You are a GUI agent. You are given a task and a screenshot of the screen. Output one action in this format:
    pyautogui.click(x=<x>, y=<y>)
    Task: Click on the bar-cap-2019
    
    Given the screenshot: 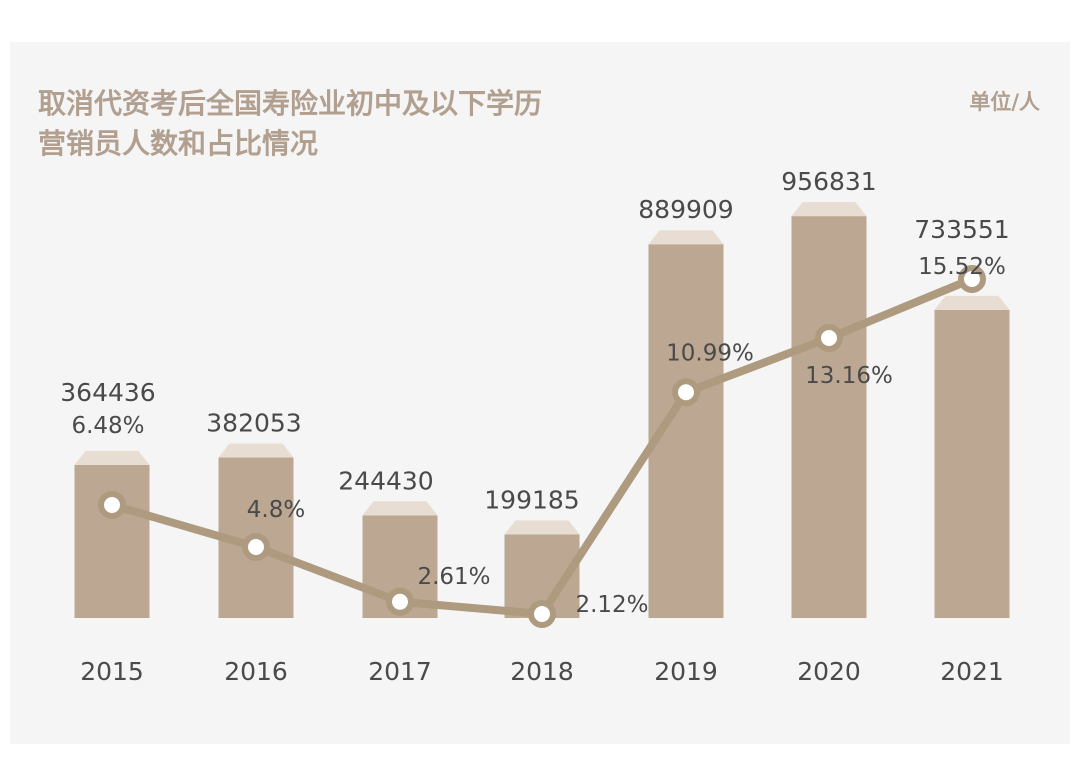 What is the action you would take?
    pyautogui.click(x=686, y=237)
    